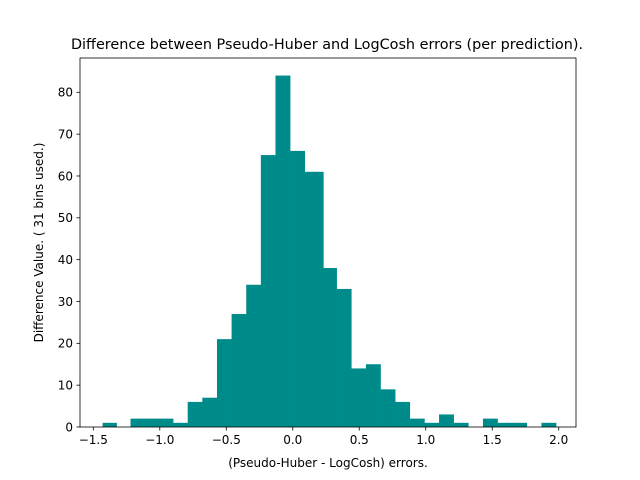 Image resolution: width=640 pixels, height=480 pixels. I want to click on x-tick-label: −1.5, so click(93, 440).